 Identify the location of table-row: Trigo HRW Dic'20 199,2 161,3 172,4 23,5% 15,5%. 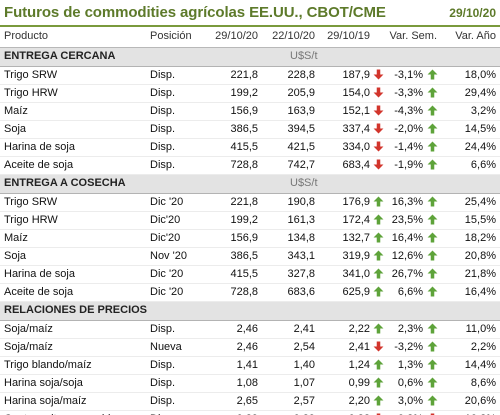
(250, 220).